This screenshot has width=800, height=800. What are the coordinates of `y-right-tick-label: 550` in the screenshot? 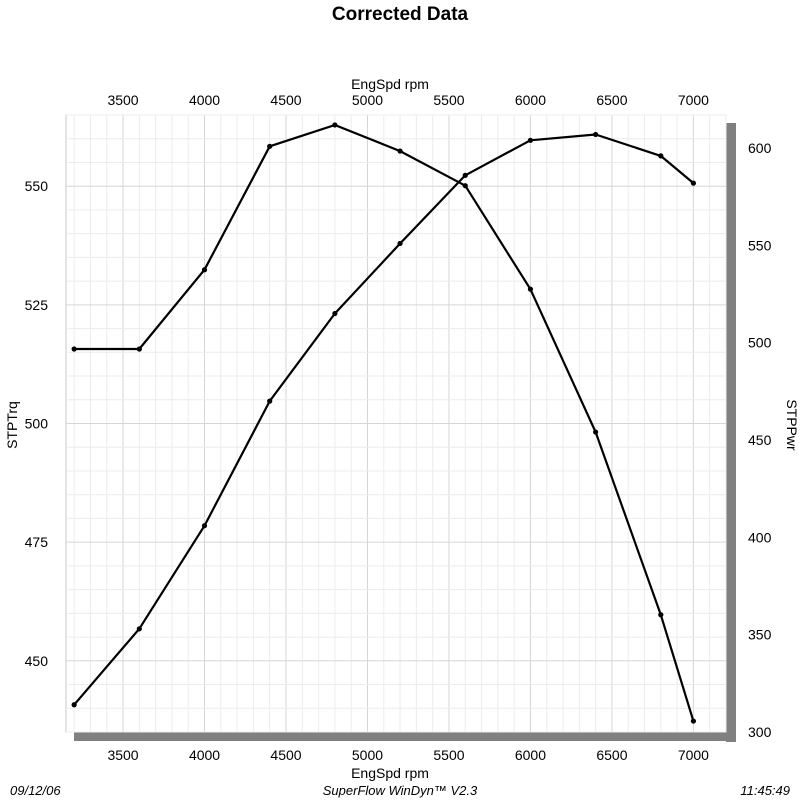 It's located at (760, 245).